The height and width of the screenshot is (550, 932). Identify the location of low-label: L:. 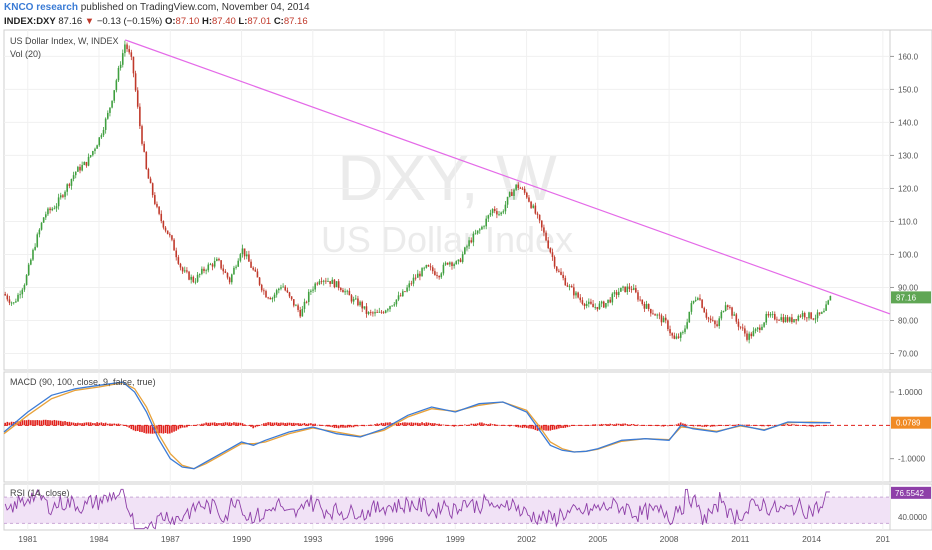
(243, 21).